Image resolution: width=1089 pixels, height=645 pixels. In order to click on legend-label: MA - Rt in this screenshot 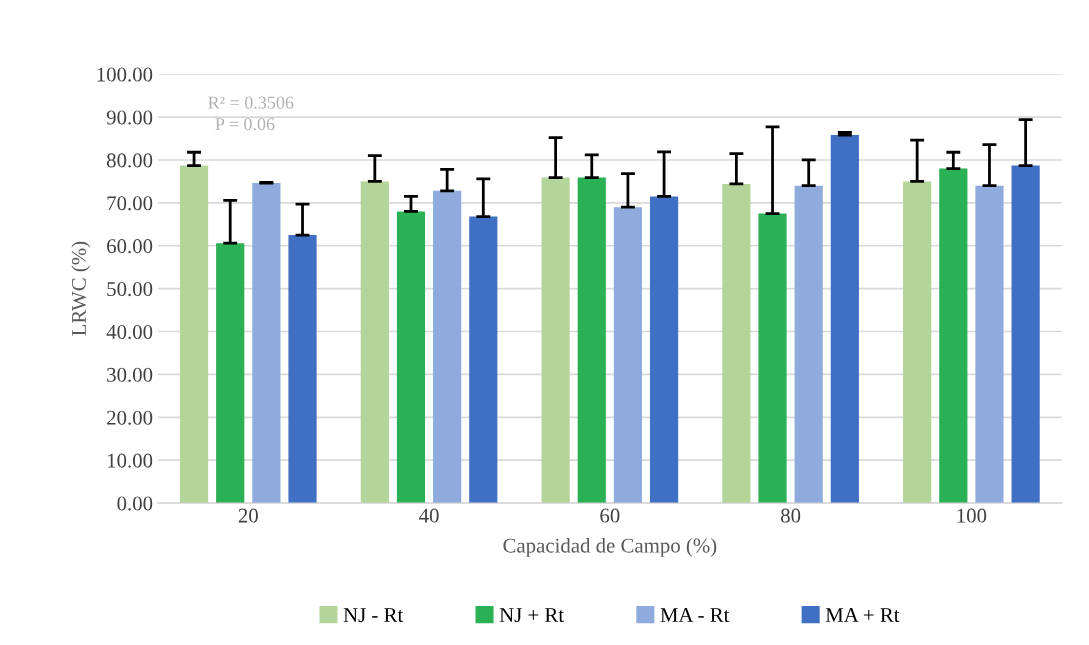, I will do `click(695, 615)`.